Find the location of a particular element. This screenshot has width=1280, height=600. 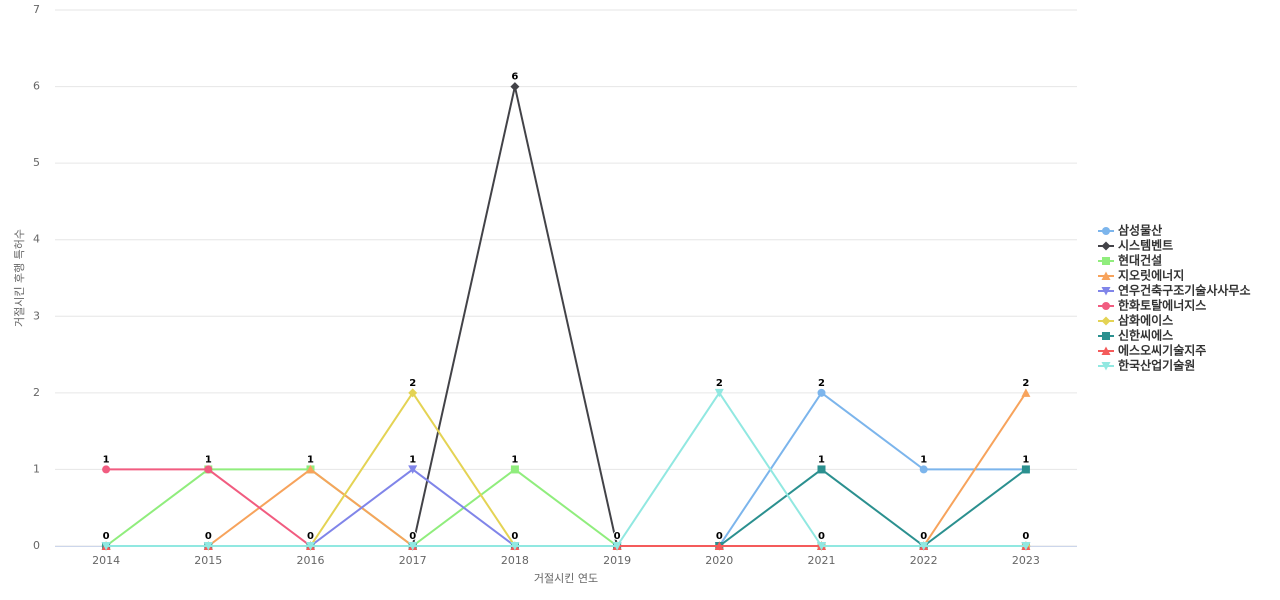

legend-label: 시스템벤트 is located at coordinates (1145, 245).